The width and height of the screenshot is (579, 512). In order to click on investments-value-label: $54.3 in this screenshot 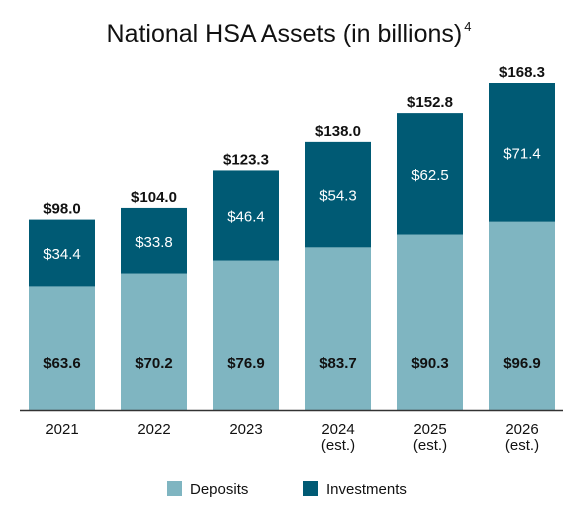, I will do `click(338, 196)`.